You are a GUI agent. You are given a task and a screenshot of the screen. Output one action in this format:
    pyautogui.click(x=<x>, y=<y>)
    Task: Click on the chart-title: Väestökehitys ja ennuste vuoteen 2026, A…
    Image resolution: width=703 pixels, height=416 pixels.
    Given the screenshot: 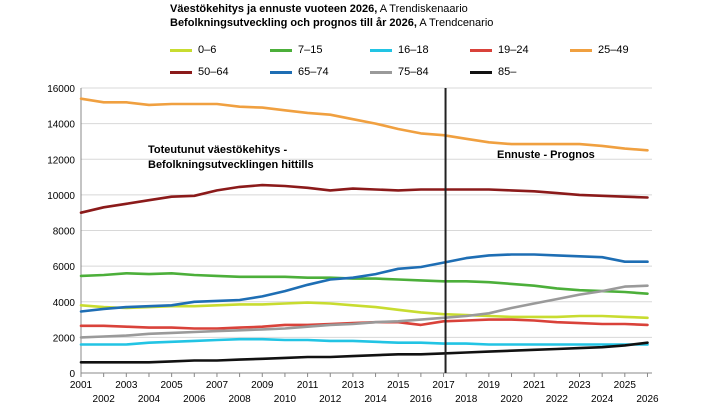 What is the action you would take?
    pyautogui.click(x=331, y=16)
    